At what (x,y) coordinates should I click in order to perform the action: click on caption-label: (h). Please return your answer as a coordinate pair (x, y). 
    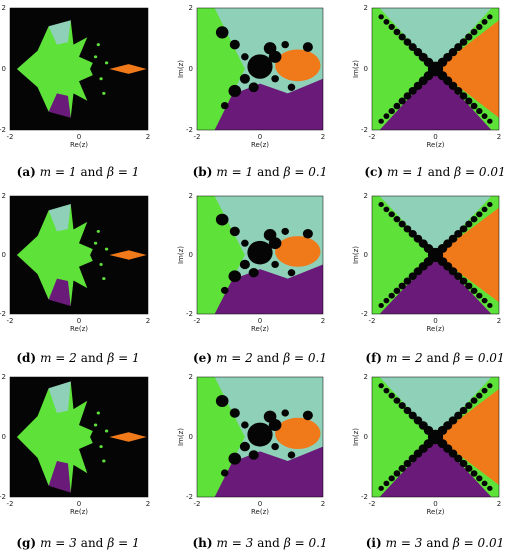
    Looking at the image, I should click on (202, 543).